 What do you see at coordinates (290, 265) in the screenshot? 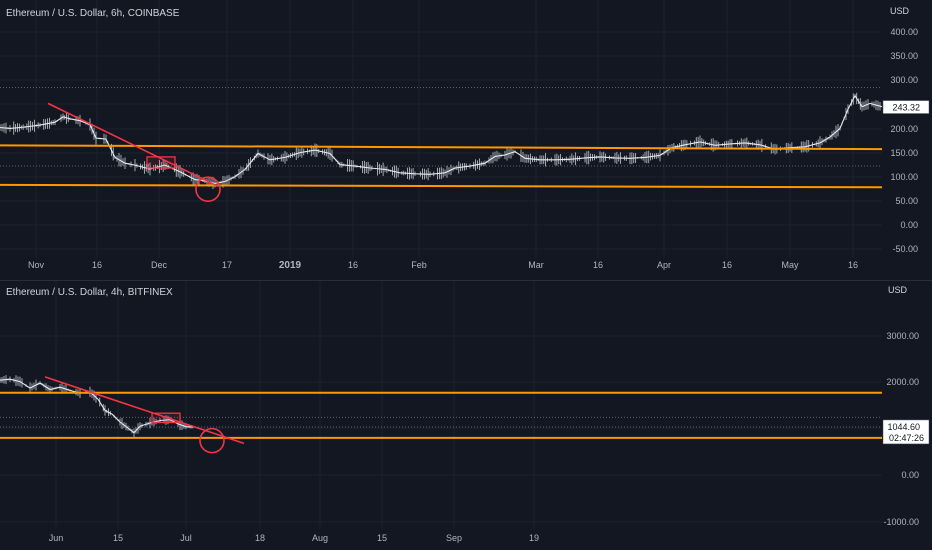
I see `time-axis-tick-label: 2019` at bounding box center [290, 265].